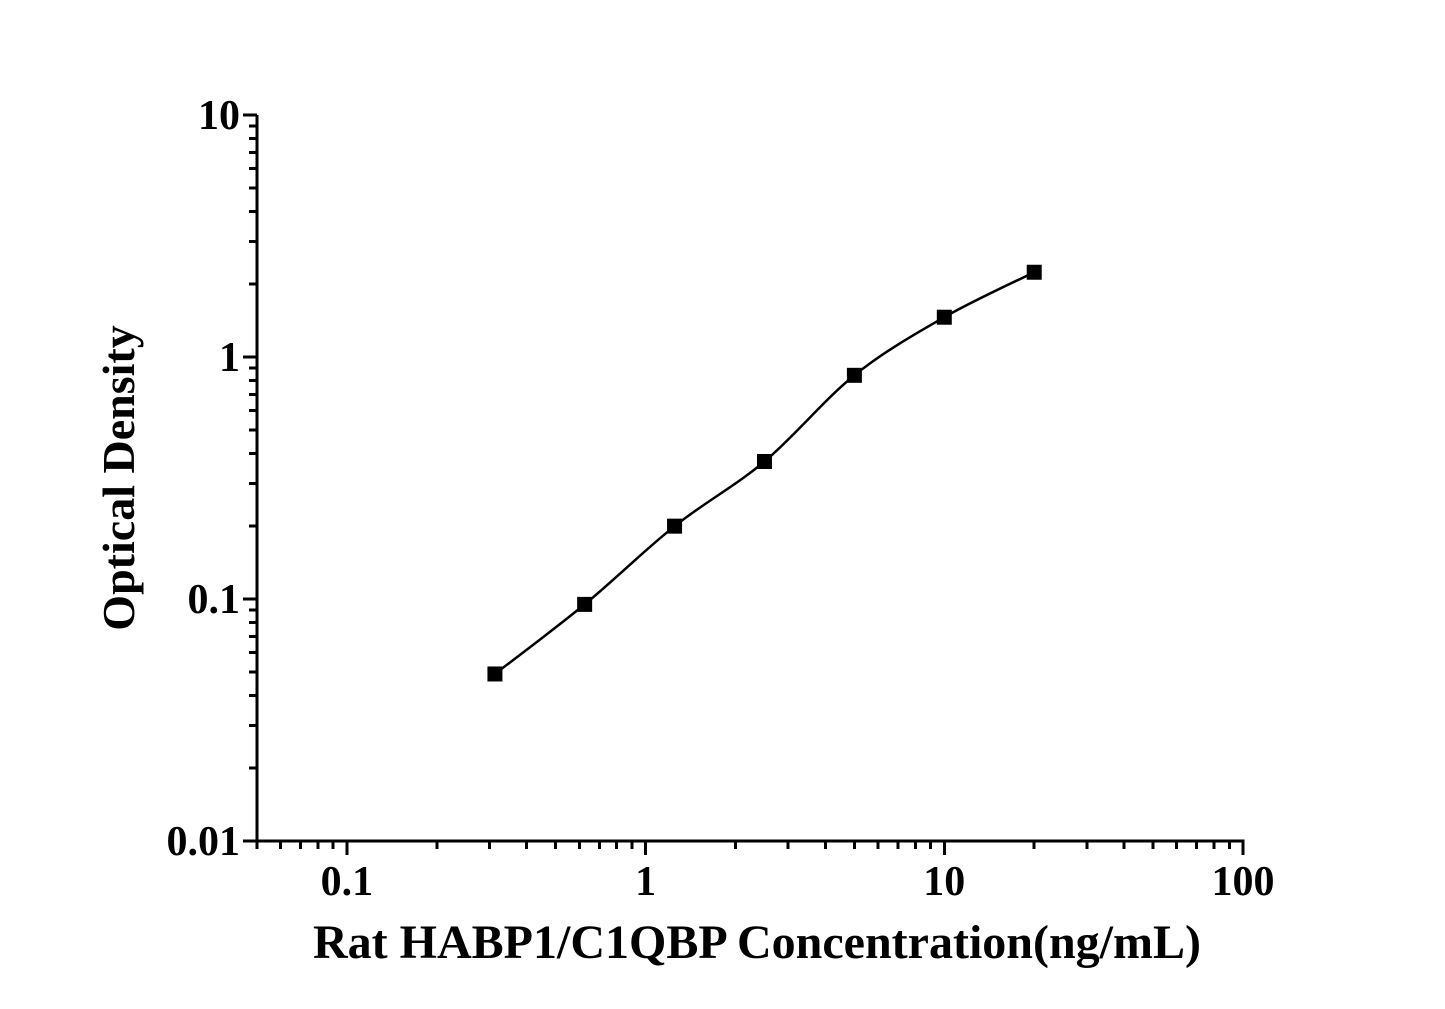 The width and height of the screenshot is (1445, 1009). I want to click on x-tick-label: 10, so click(944, 882).